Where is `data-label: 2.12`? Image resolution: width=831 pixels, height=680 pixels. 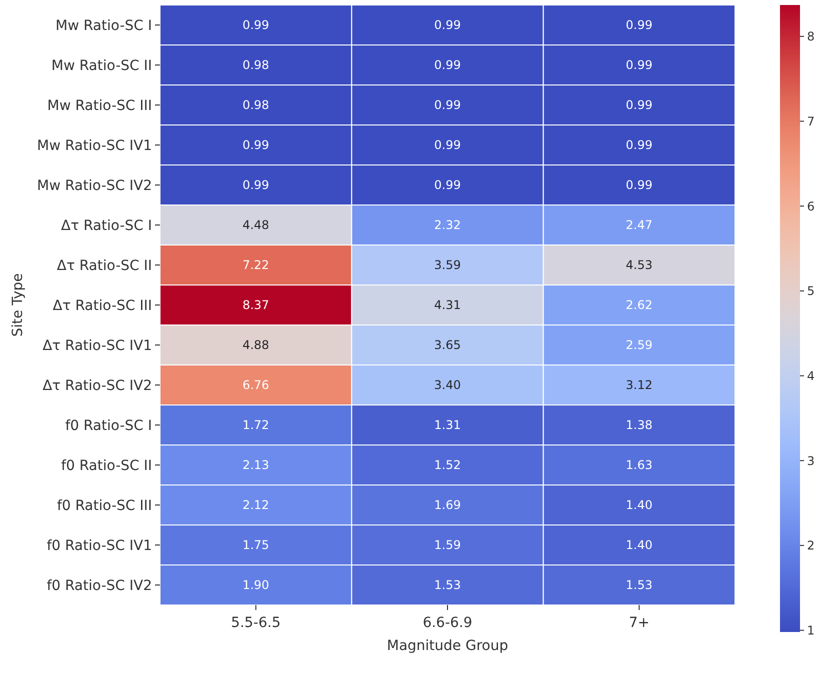 data-label: 2.12 is located at coordinates (256, 505).